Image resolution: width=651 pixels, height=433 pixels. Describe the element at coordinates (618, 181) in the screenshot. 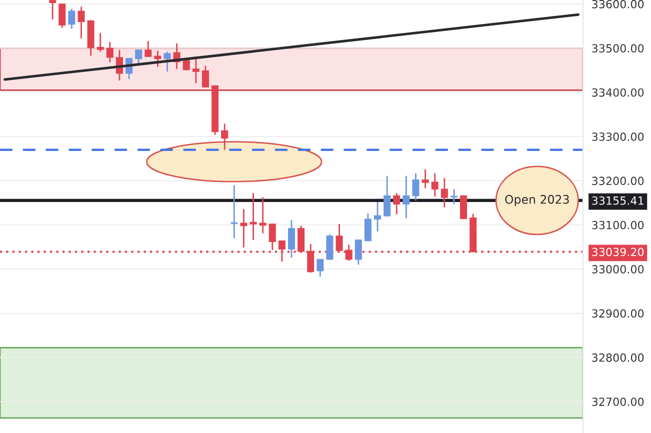

I see `y-tick-label: 33200.00` at that location.